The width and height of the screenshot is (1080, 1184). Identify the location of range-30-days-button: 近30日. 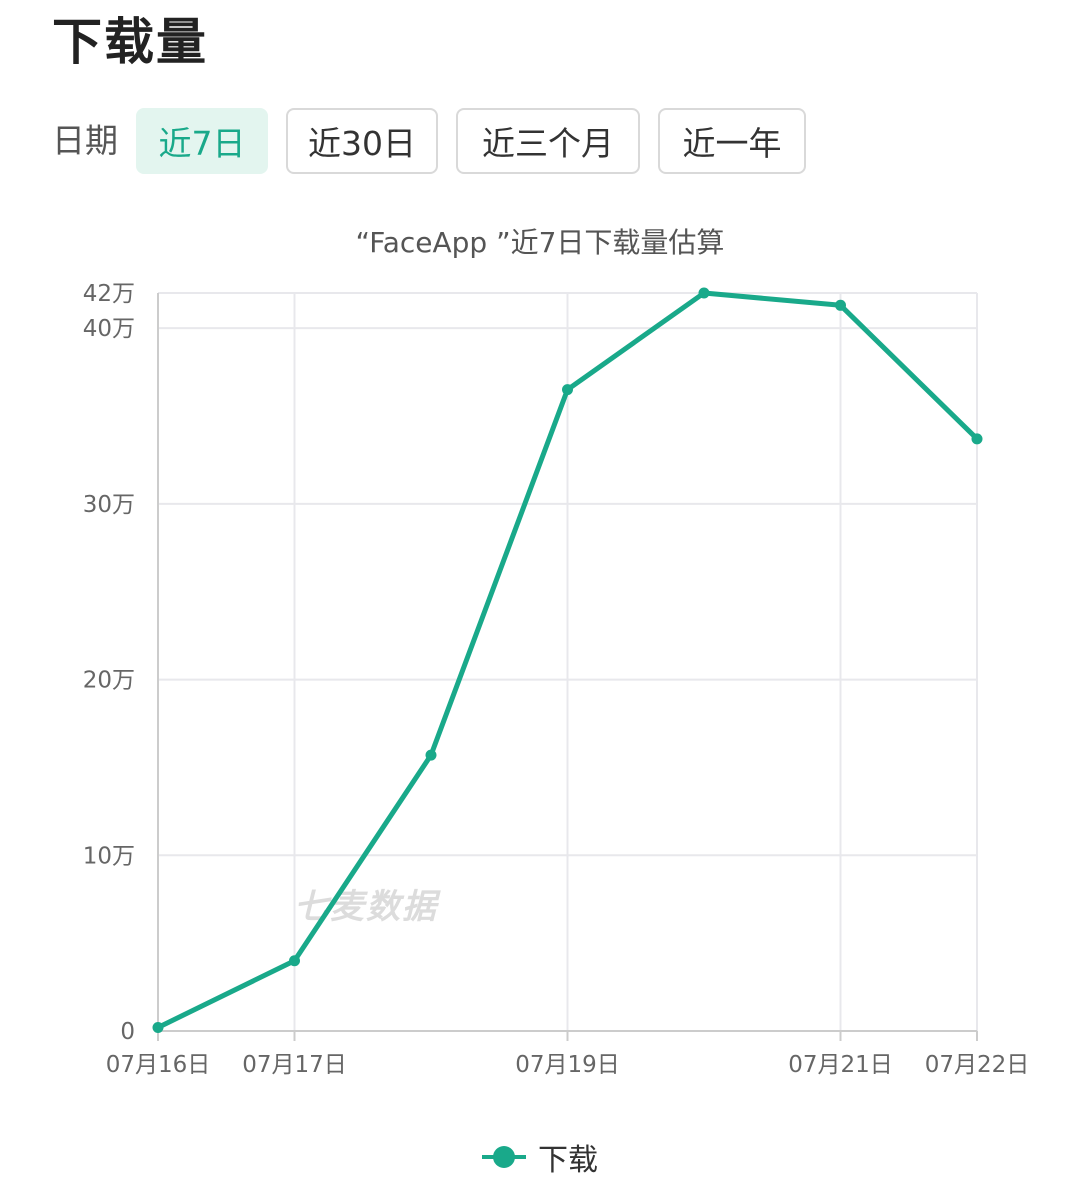
(362, 141).